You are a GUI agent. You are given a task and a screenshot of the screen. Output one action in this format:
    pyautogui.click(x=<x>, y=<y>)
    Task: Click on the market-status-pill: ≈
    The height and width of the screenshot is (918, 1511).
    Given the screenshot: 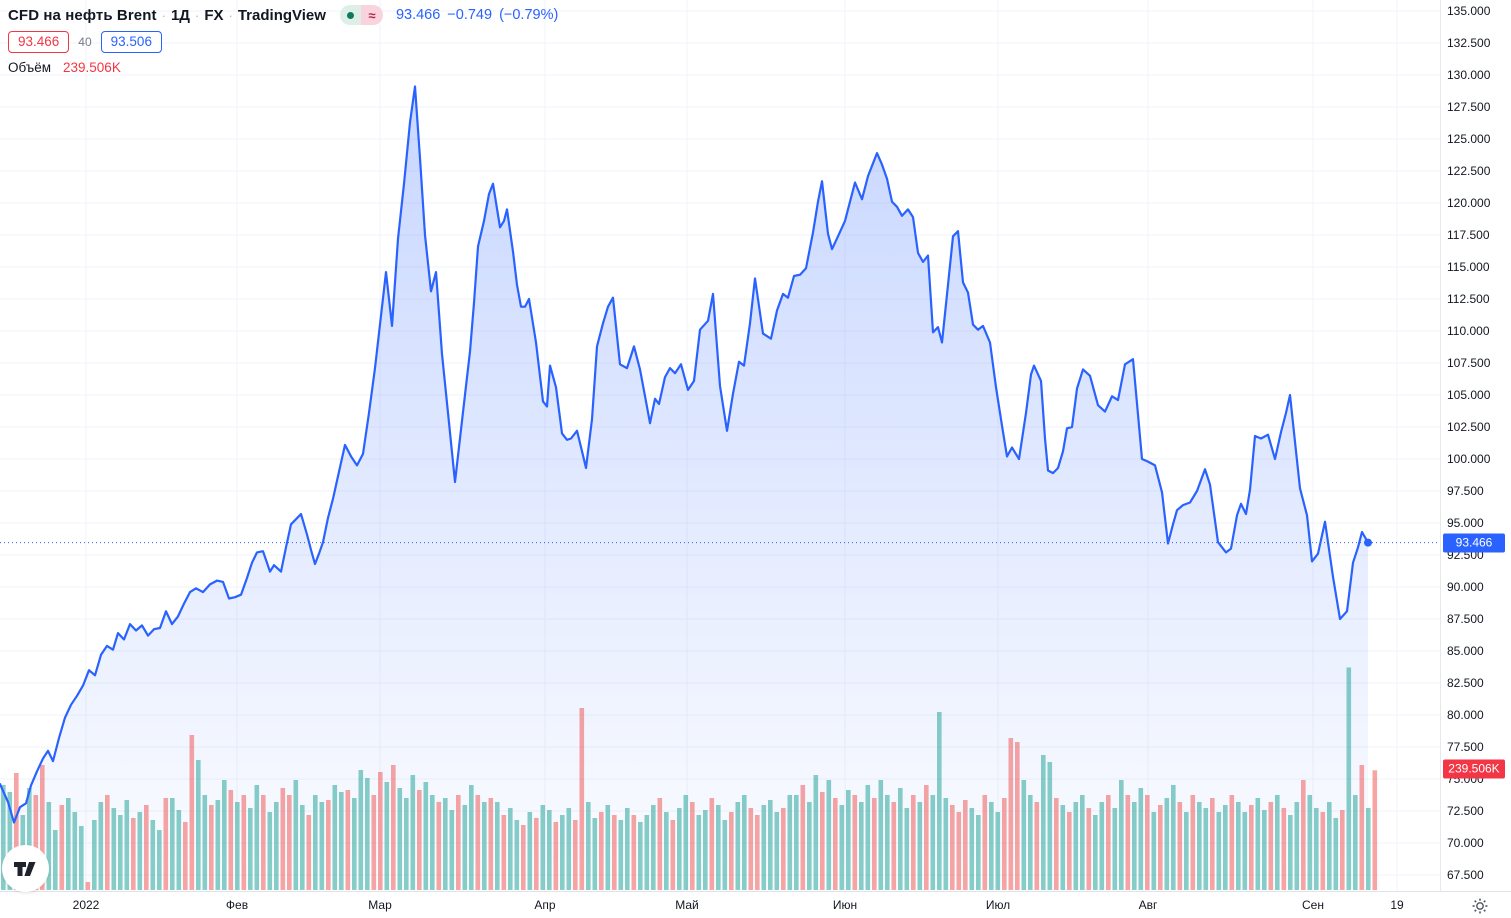 What is the action you would take?
    pyautogui.click(x=361, y=15)
    